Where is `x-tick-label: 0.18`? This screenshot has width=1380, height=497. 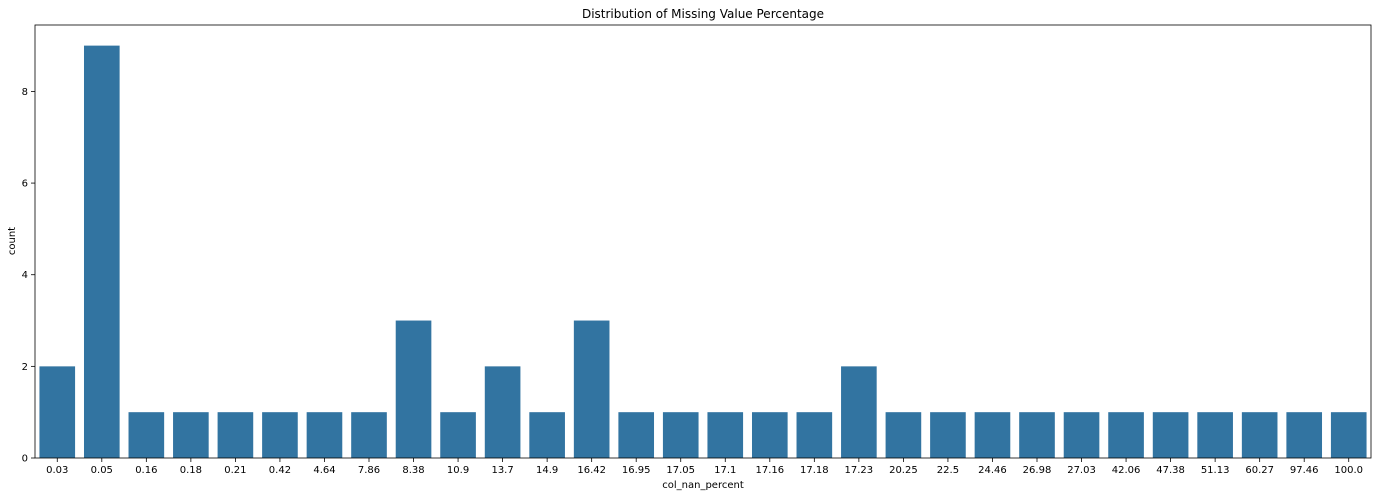 x-tick-label: 0.18 is located at coordinates (191, 470).